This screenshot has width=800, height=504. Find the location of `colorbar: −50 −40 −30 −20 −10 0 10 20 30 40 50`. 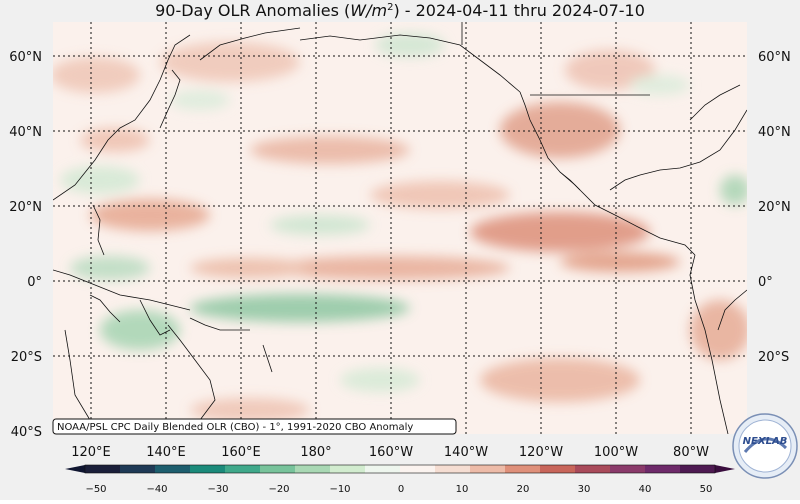

colorbar: −50 −40 −30 −20 −10 0 10 20 30 40 50 is located at coordinates (400, 479).